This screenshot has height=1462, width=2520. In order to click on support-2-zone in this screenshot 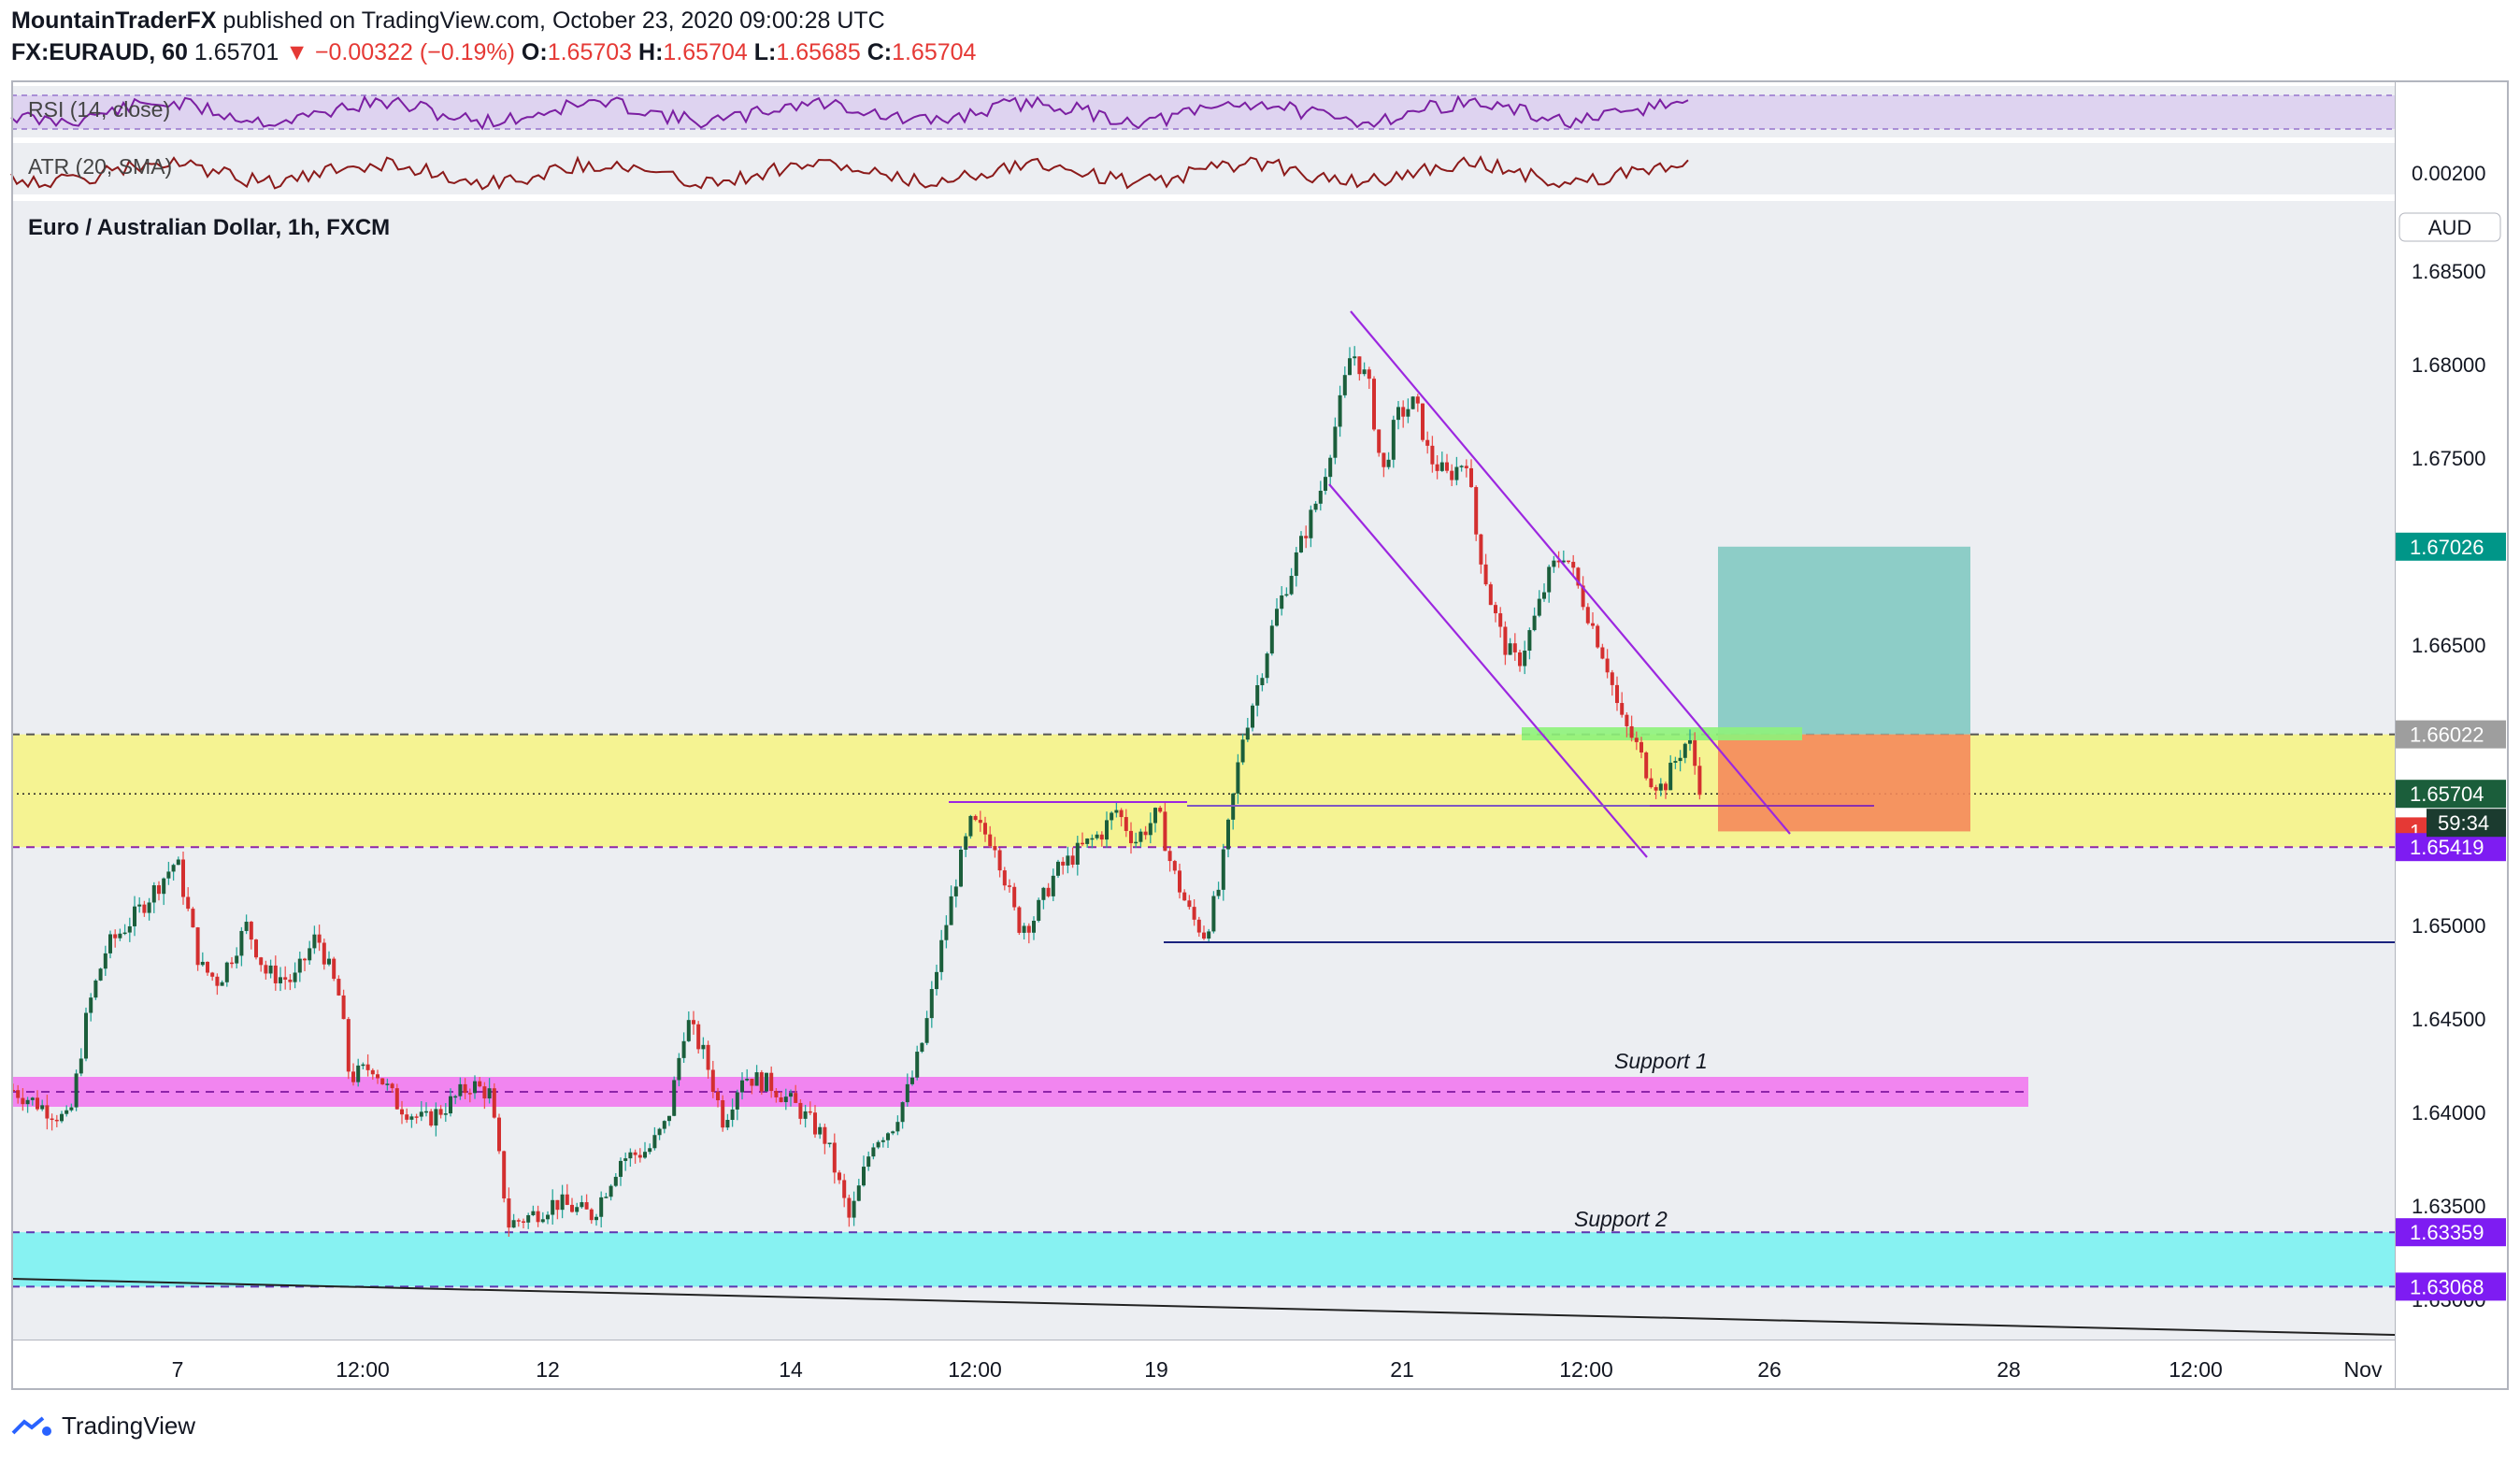, I will do `click(1203, 1259)`.